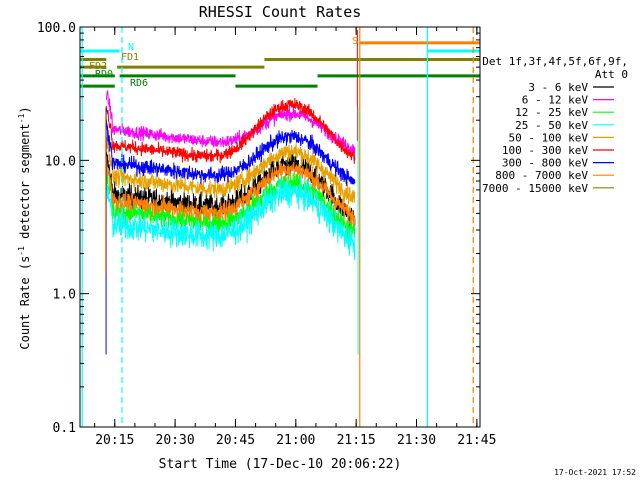 The height and width of the screenshot is (484, 640). What do you see at coordinates (114, 440) in the screenshot?
I see `x-tick-label: 20:15` at bounding box center [114, 440].